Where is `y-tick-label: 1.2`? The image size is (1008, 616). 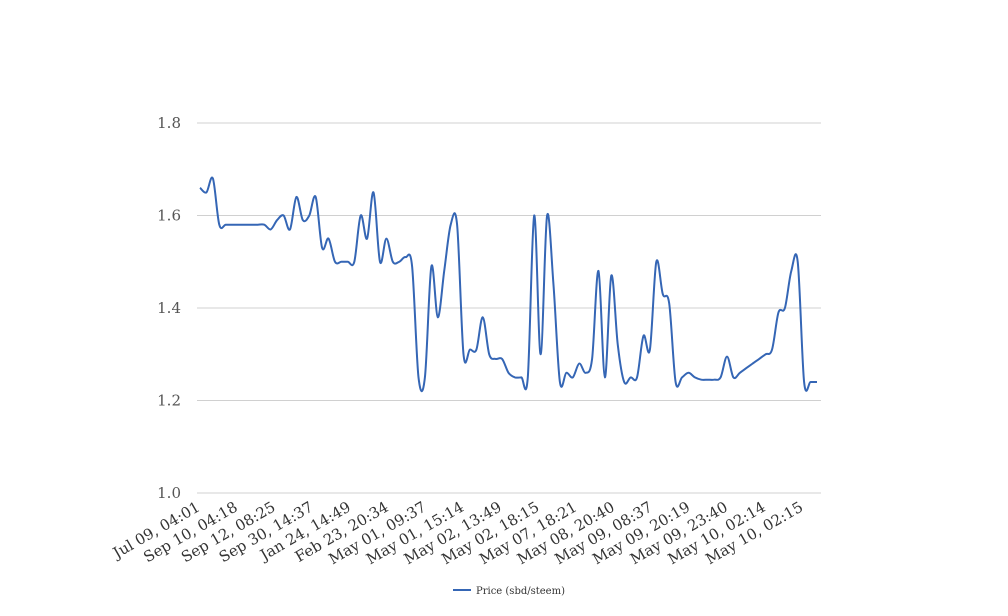
y-tick-label: 1.2 is located at coordinates (169, 401).